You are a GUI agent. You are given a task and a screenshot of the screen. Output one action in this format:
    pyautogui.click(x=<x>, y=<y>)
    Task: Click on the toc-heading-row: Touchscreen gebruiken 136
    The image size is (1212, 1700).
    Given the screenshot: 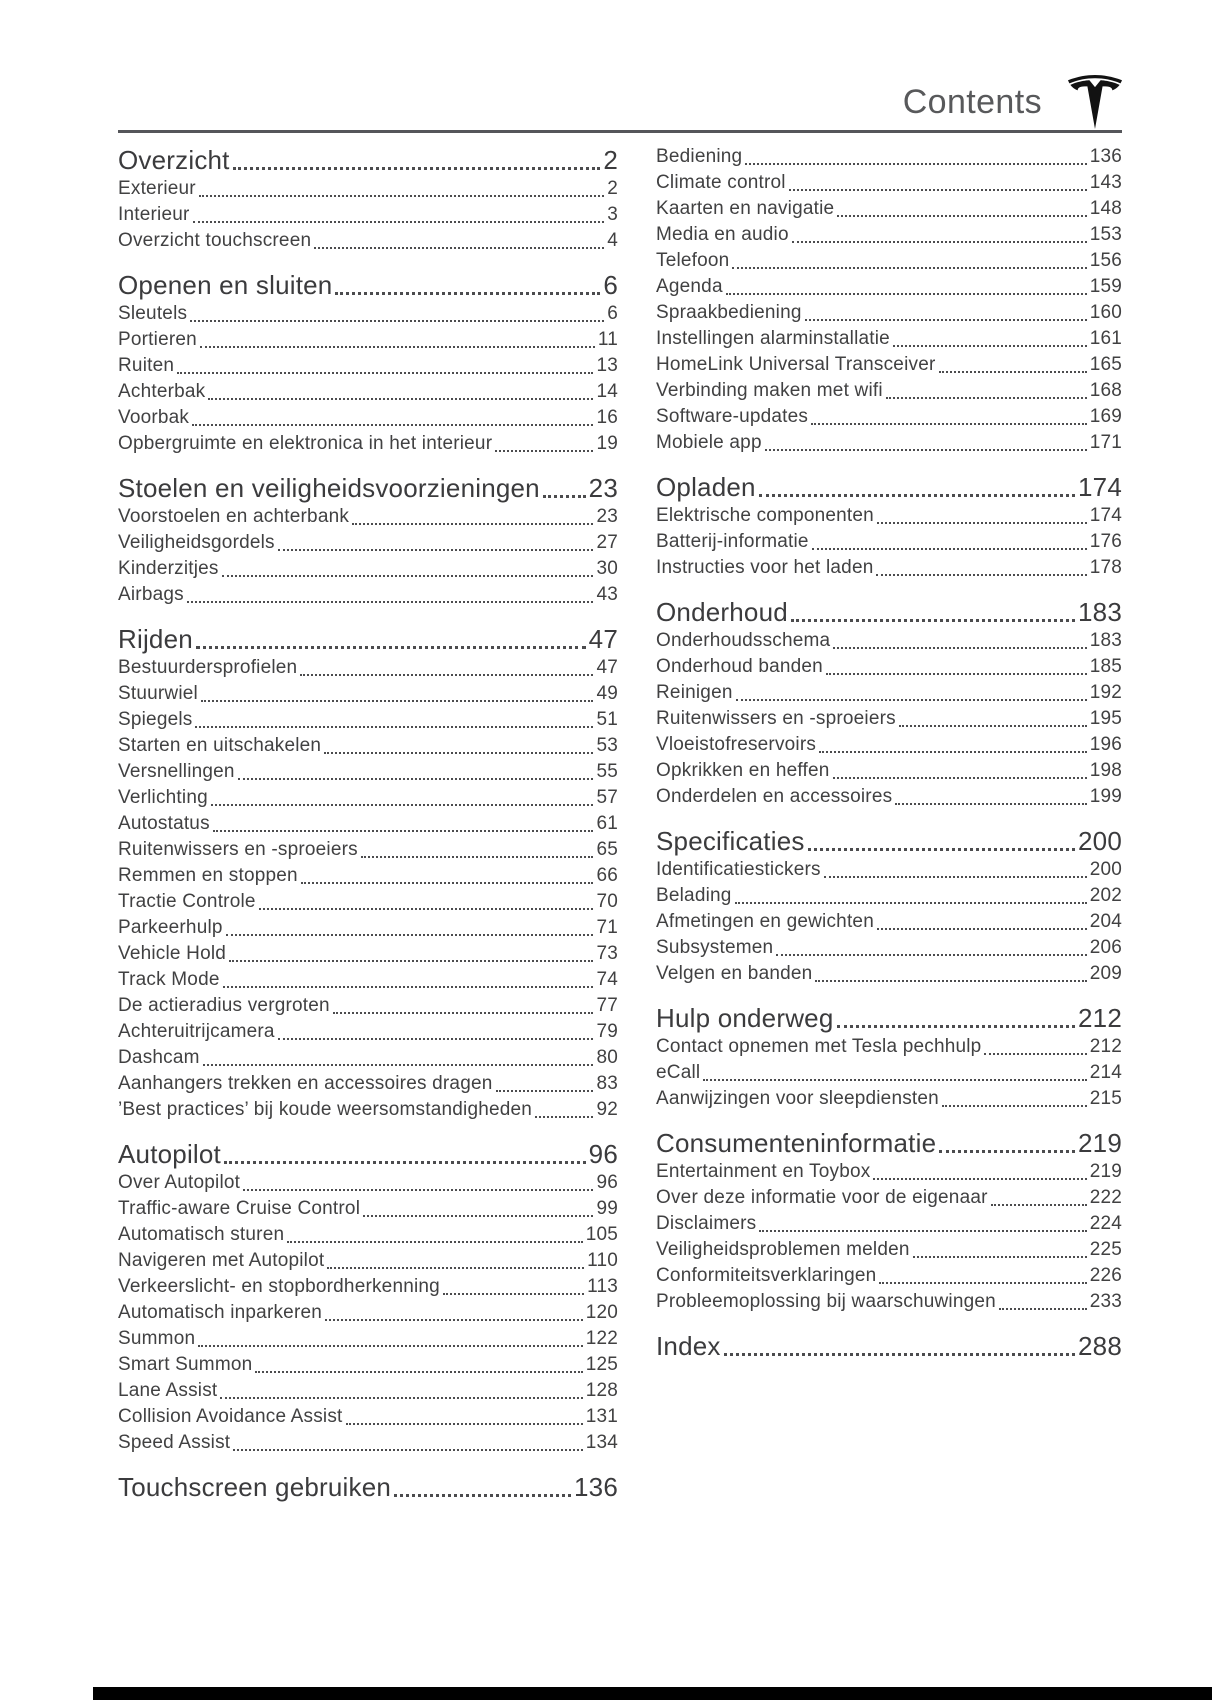 What is the action you would take?
    pyautogui.click(x=368, y=1487)
    